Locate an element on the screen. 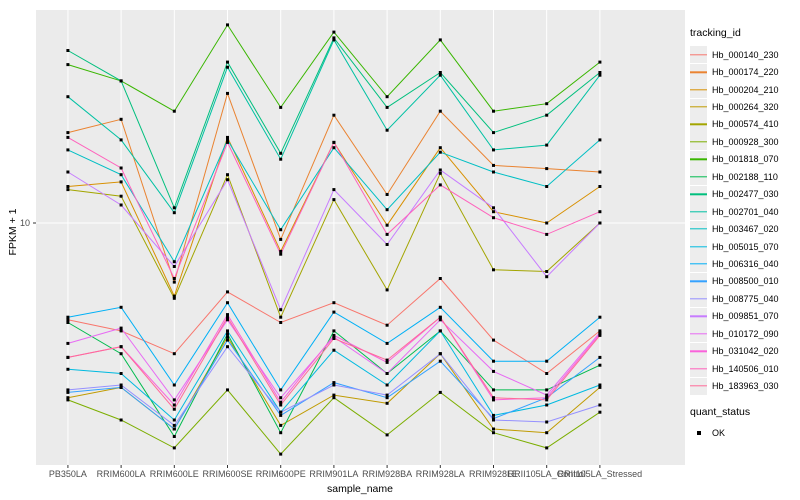  legend-label: Hb_005015_070 is located at coordinates (745, 246).